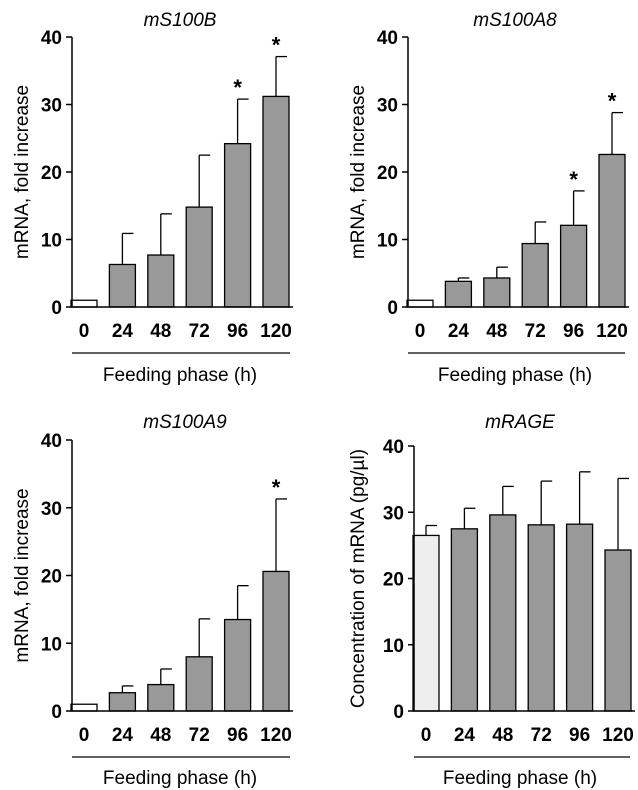 This screenshot has height=790, width=638. I want to click on y-axis-label: Concentration of mRNA (pg/µl), so click(358, 578).